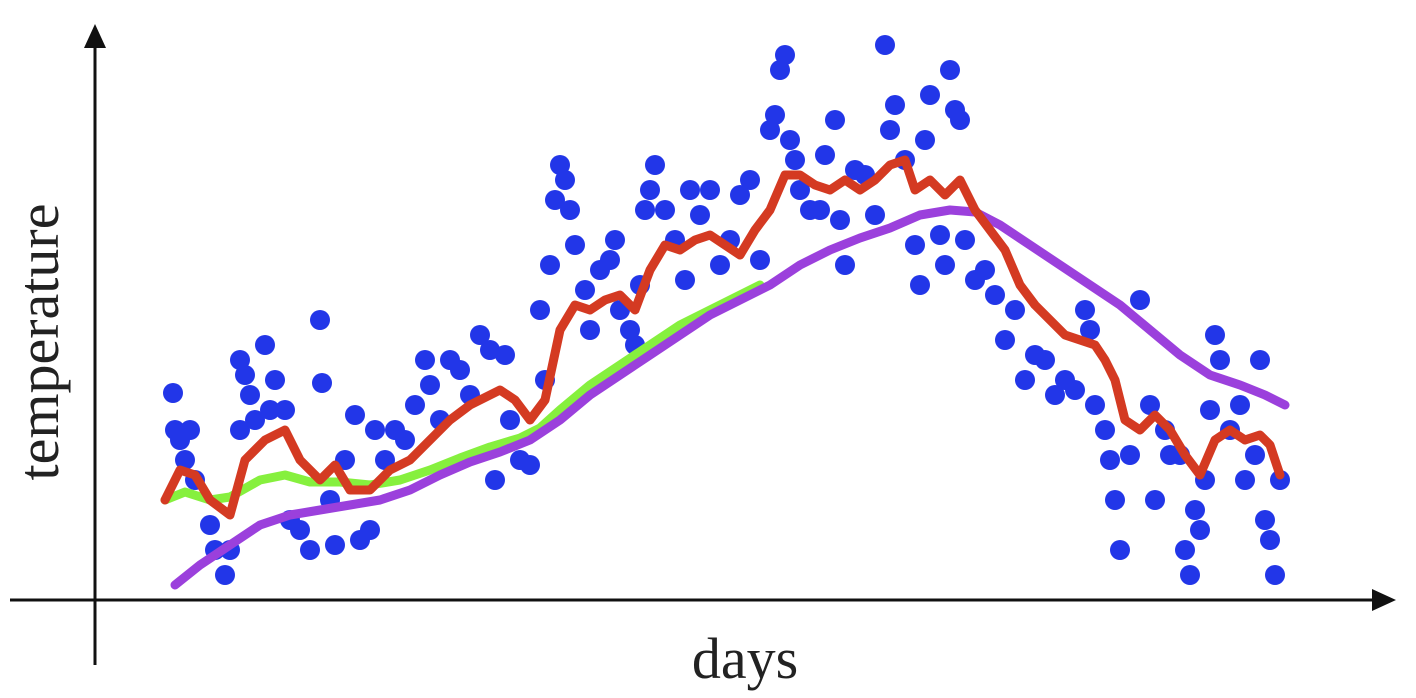 Image resolution: width=1416 pixels, height=698 pixels. Describe the element at coordinates (1384, 600) in the screenshot. I see `x-axis-arrow` at that location.